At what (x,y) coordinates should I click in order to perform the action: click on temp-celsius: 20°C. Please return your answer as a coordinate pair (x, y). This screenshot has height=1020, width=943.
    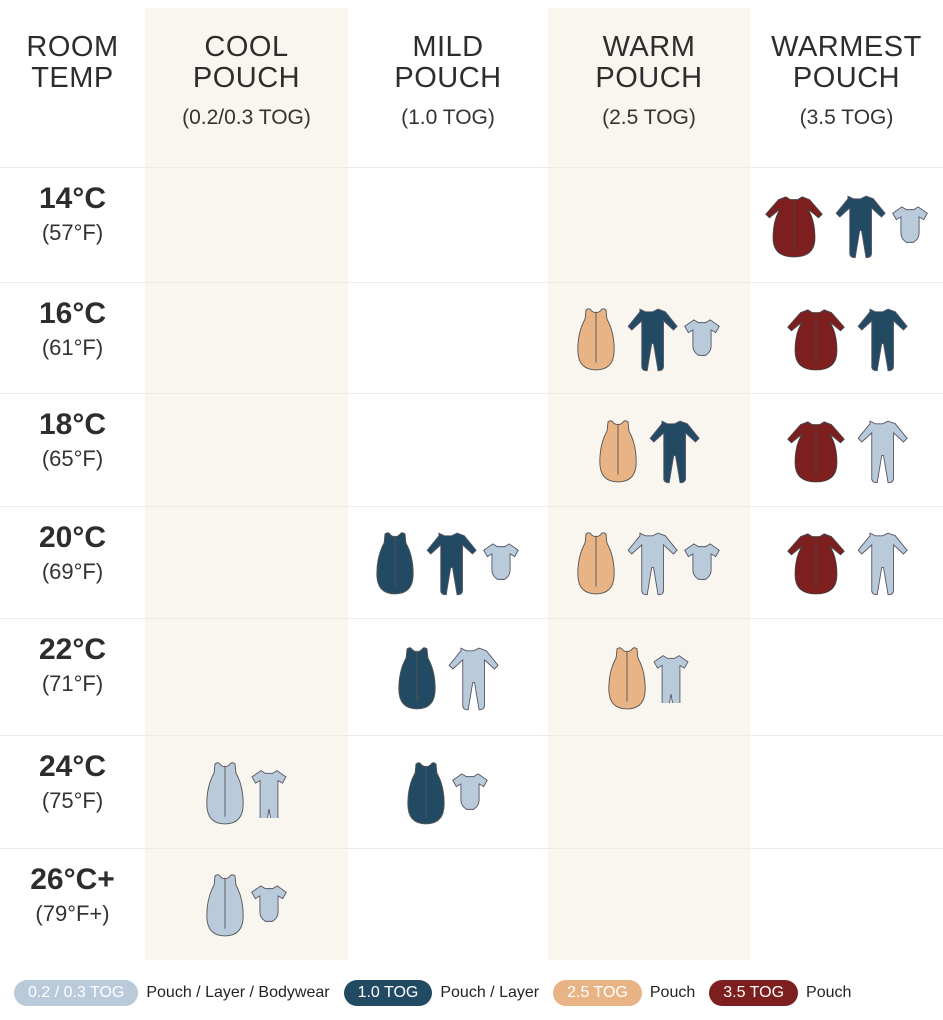
    Looking at the image, I should click on (72, 537).